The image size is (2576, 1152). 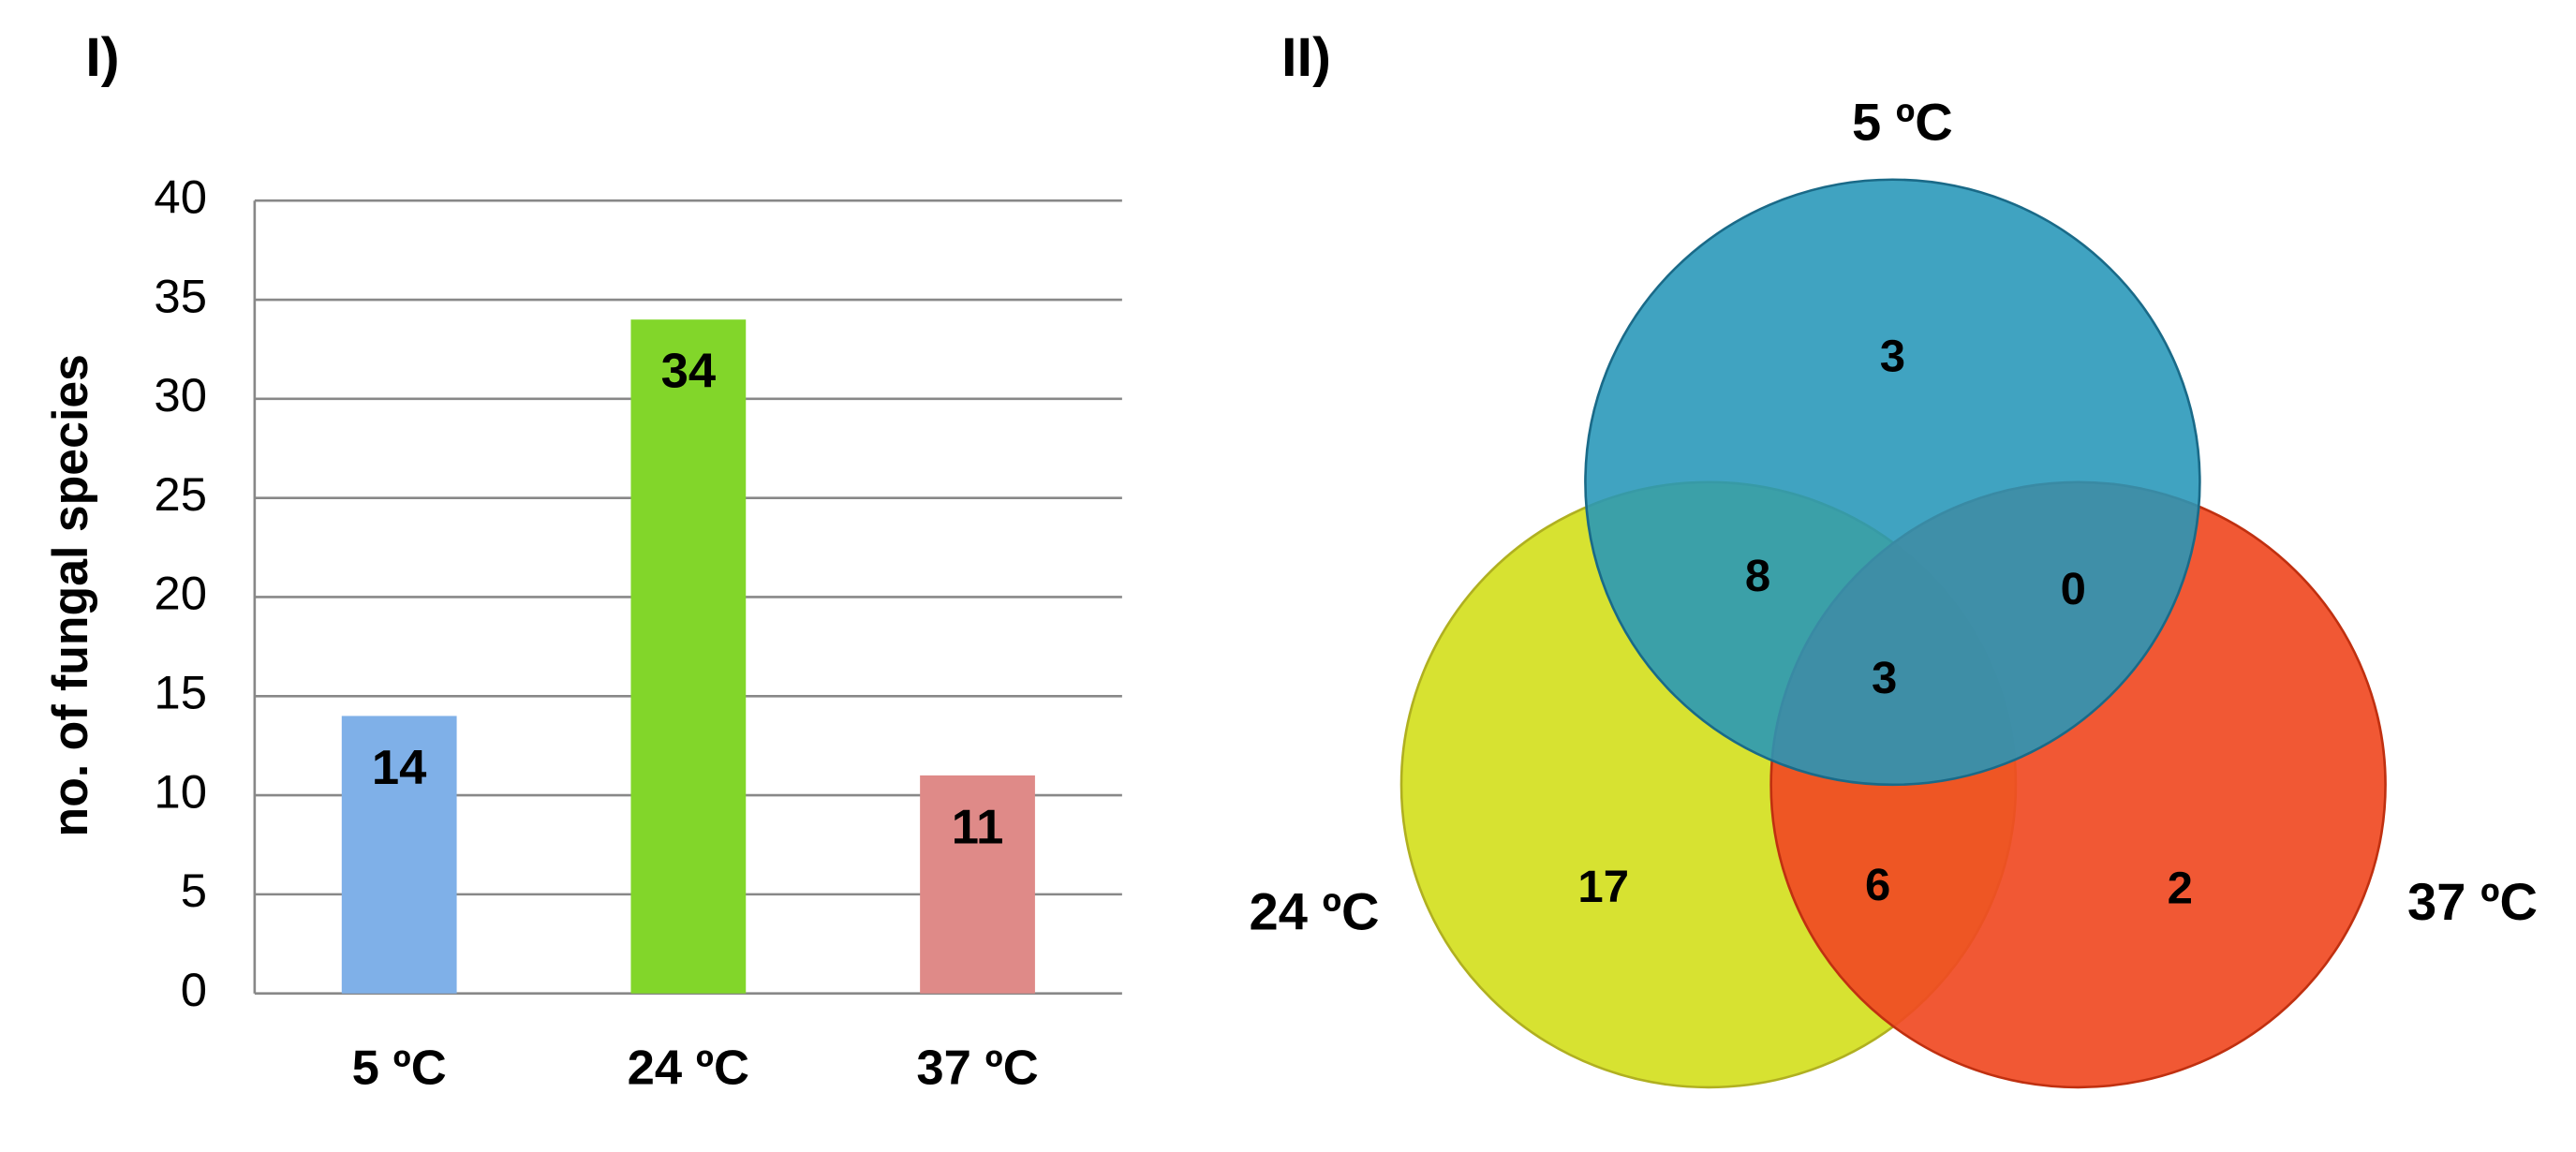 What do you see at coordinates (1306, 57) in the screenshot?
I see `panel-label: II)` at bounding box center [1306, 57].